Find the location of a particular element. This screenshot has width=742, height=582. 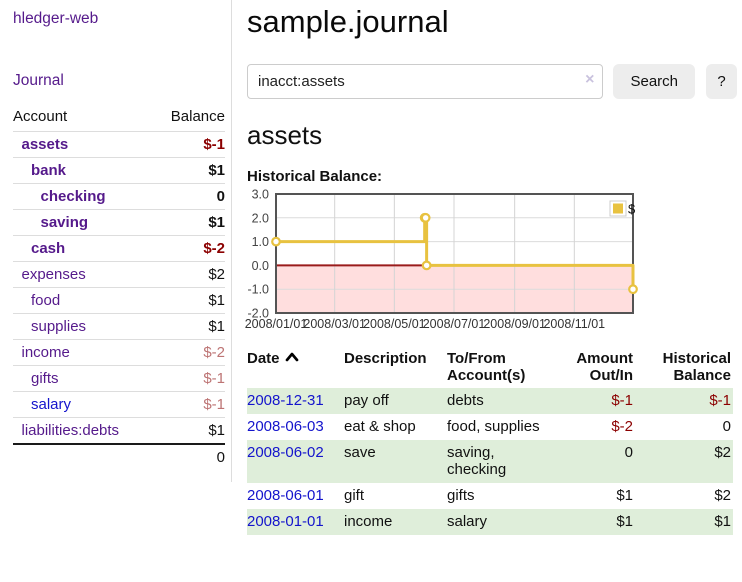

transaction-accounts: gifts is located at coordinates (461, 495).